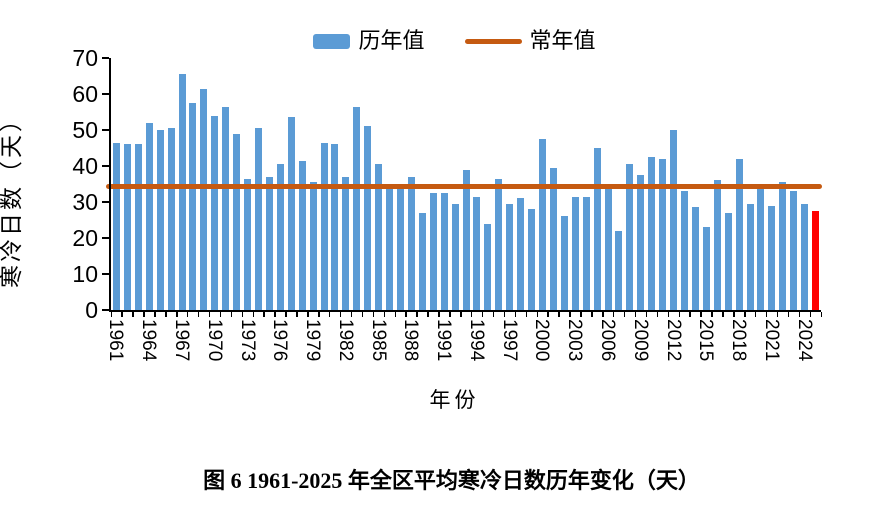  What do you see at coordinates (291, 213) in the screenshot?
I see `bar-1977` at bounding box center [291, 213].